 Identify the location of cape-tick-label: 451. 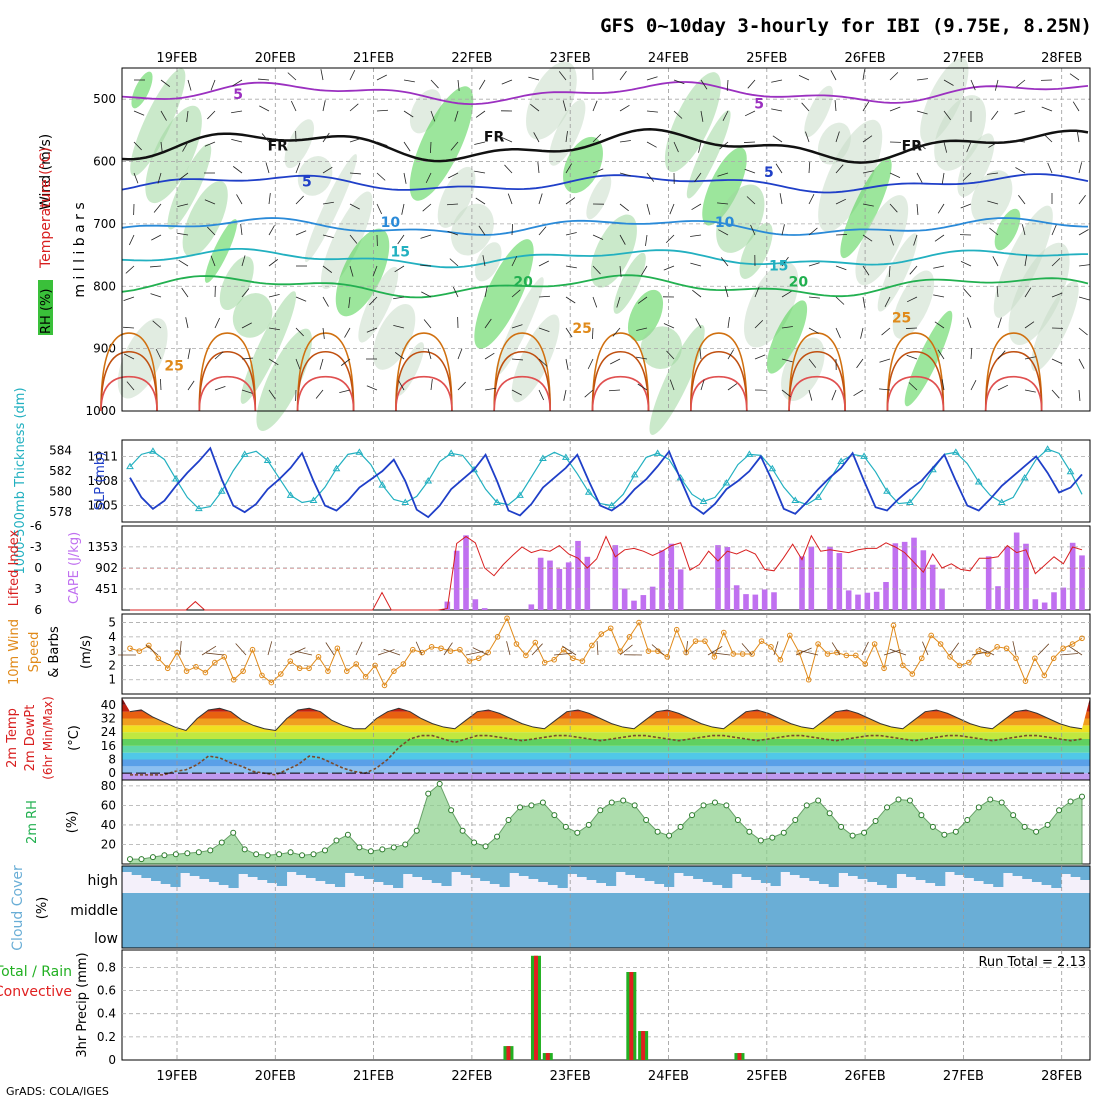
(106, 589).